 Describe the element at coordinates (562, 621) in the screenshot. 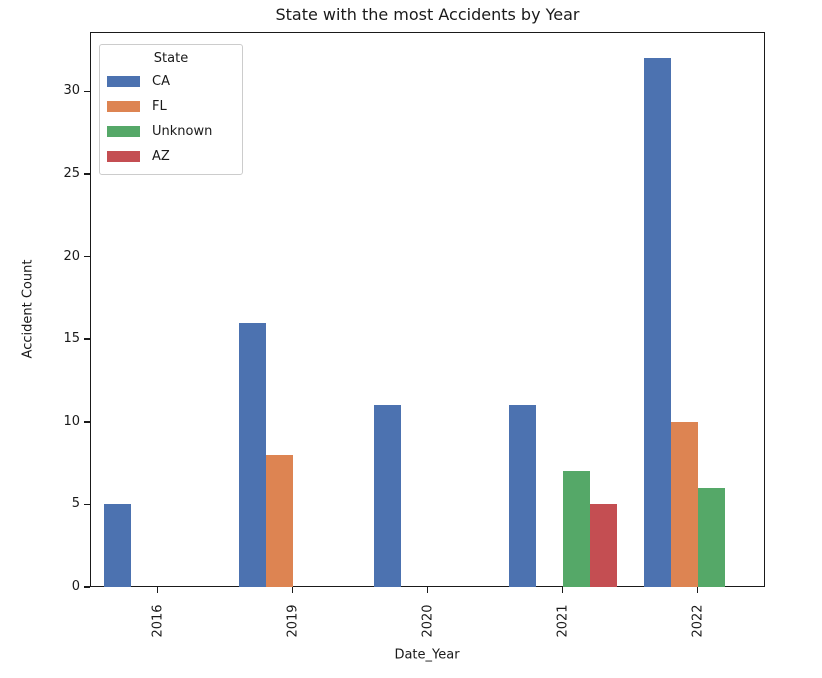

I see `x-tick-label-2021: 2021` at that location.